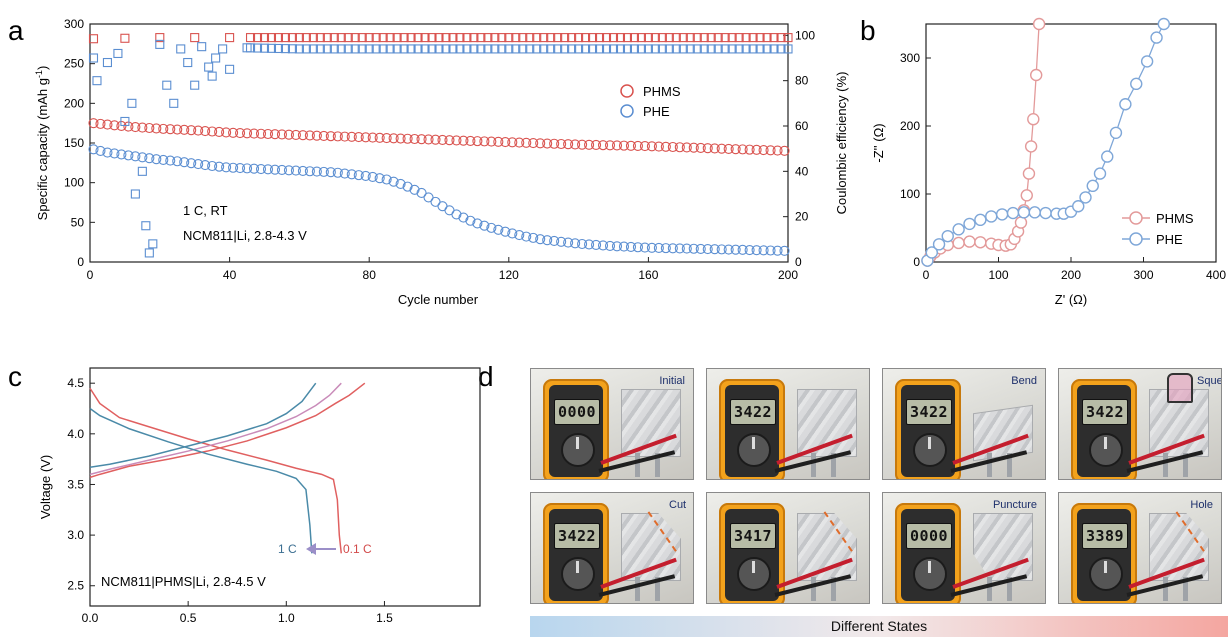 This screenshot has width=1230, height=639. What do you see at coordinates (910, 58) in the screenshot?
I see `y-tick-label: 300` at bounding box center [910, 58].